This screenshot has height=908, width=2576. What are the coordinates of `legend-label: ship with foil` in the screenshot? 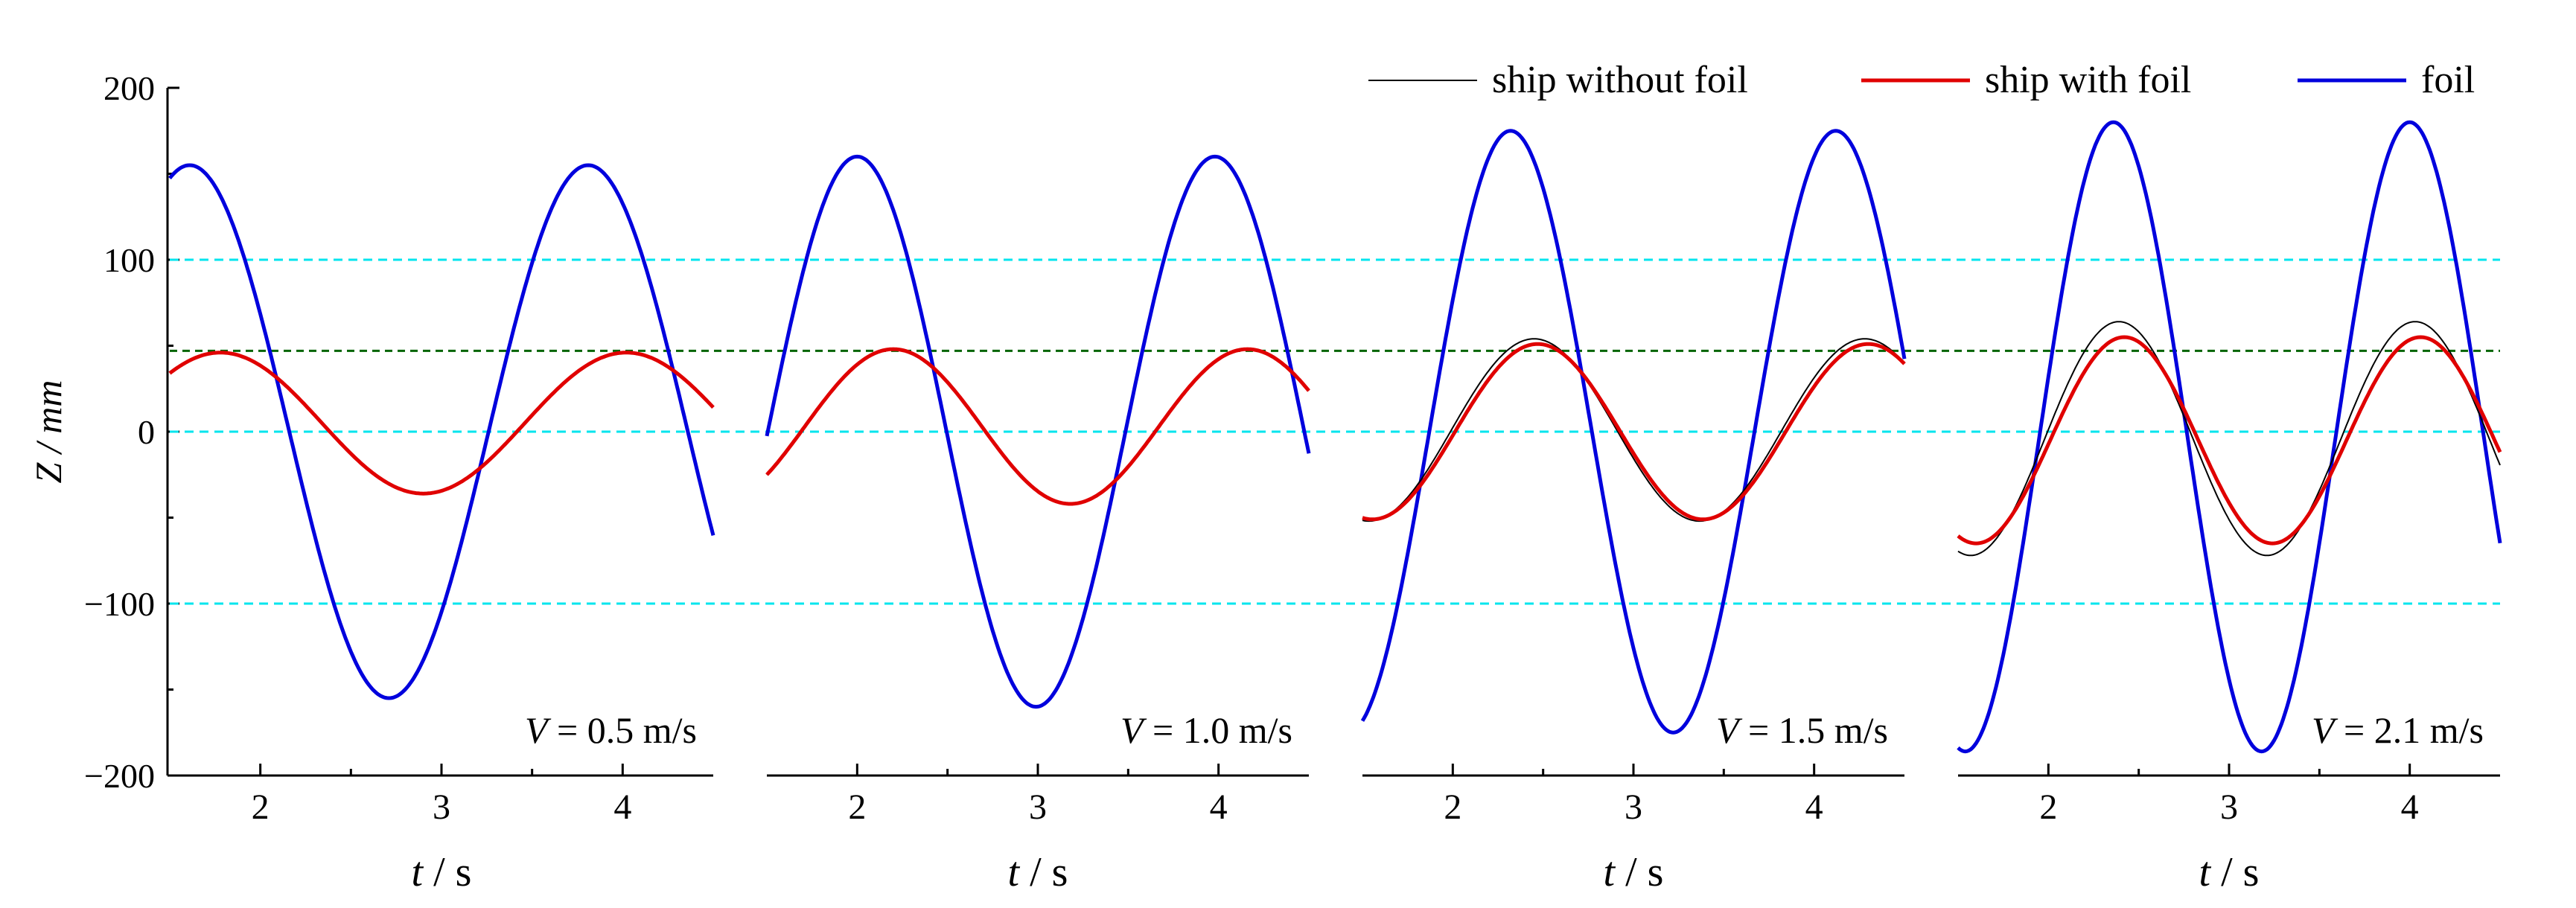 It's located at (2088, 80).